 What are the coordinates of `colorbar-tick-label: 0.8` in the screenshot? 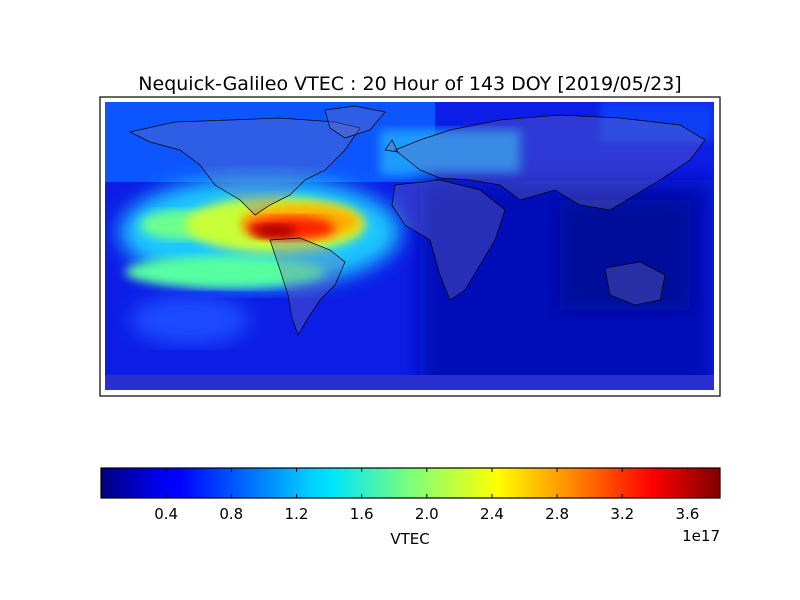 It's located at (231, 514).